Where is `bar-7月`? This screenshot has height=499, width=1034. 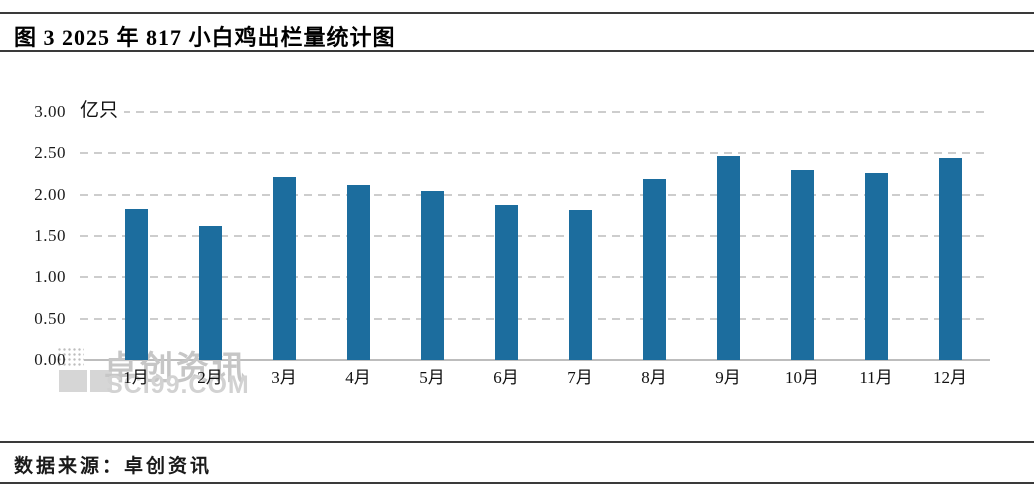 bar-7月 is located at coordinates (580, 284).